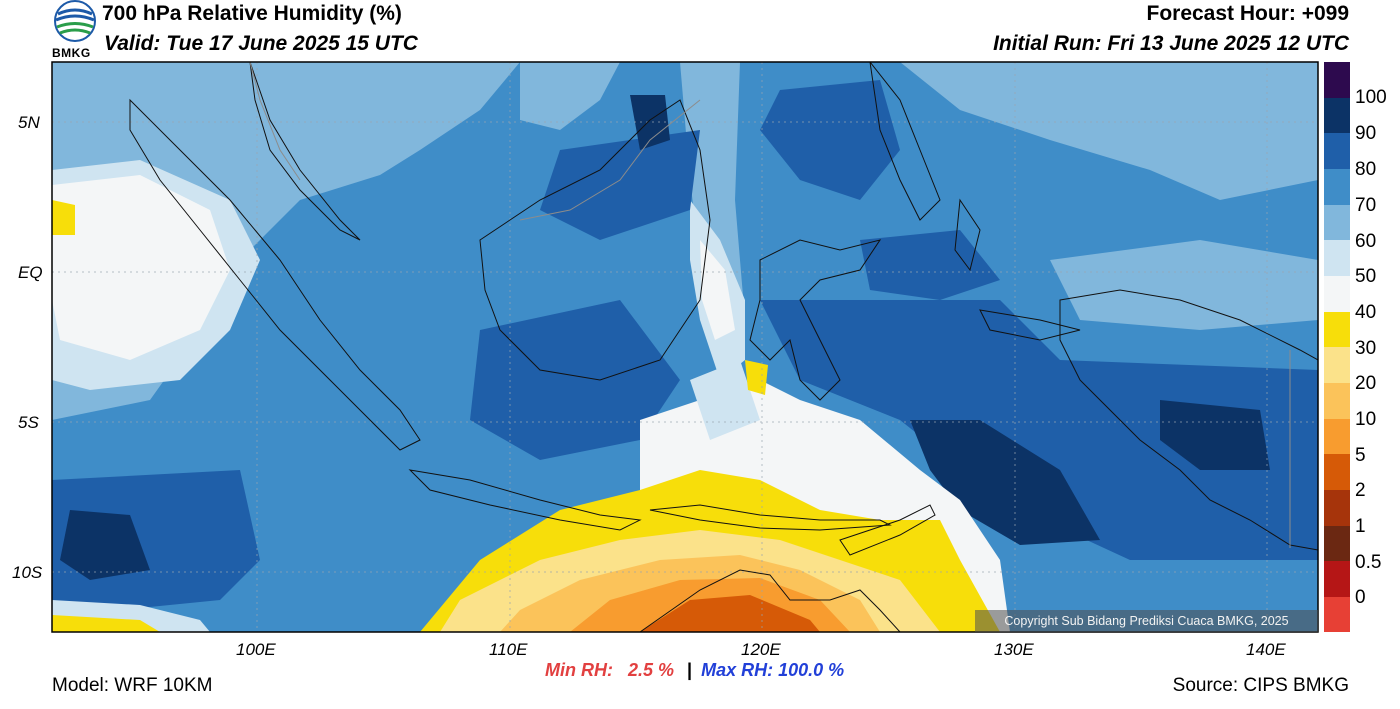 The width and height of the screenshot is (1400, 709). I want to click on lon-label-100e: 100E, so click(256, 649).